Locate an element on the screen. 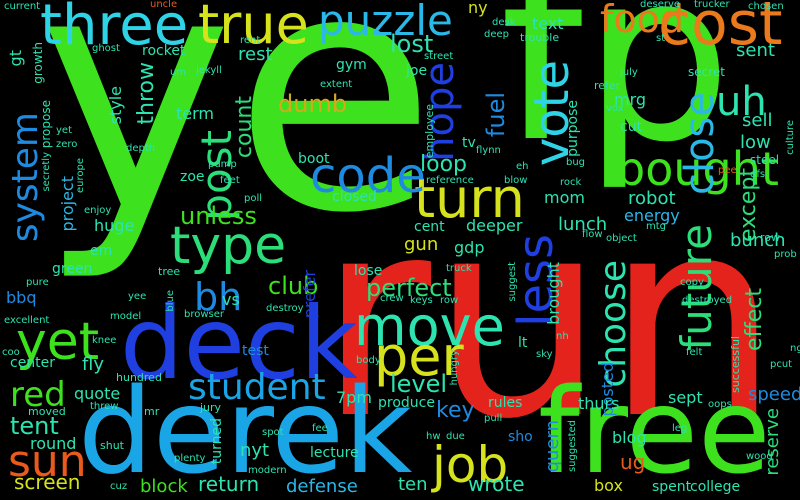  word-zero: zero is located at coordinates (67, 144).